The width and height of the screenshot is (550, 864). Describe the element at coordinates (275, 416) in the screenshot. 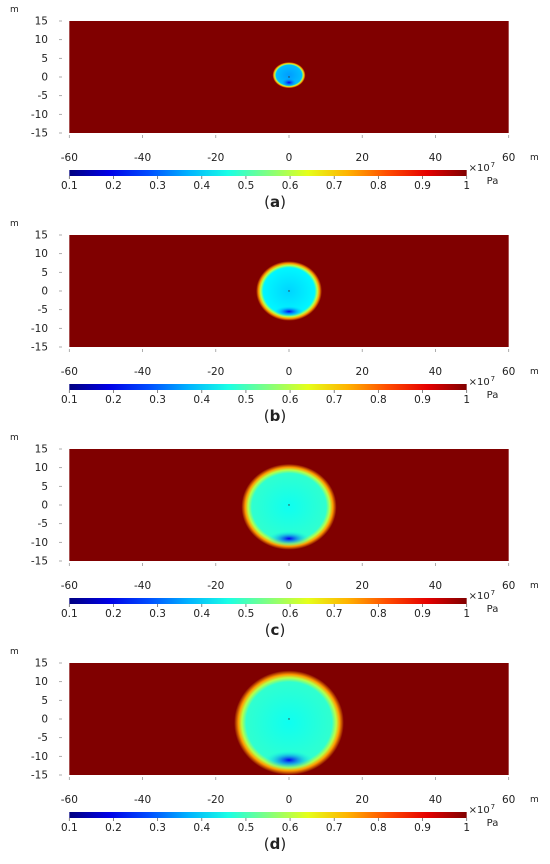

I see `panel-caption: (b)` at that location.